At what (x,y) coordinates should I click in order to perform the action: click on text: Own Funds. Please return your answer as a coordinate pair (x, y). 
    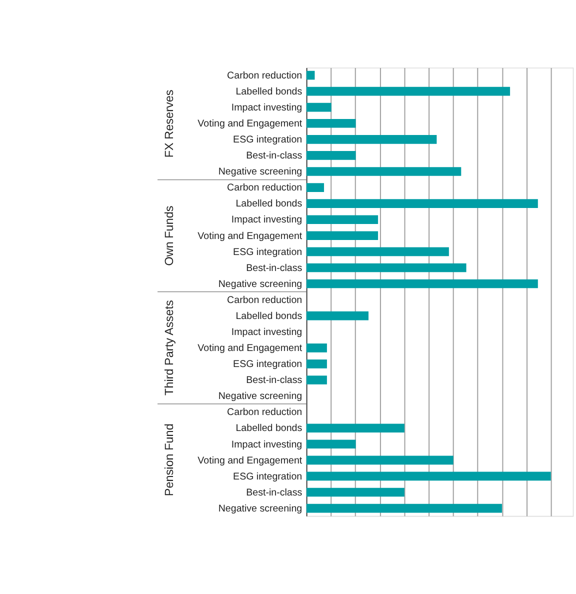
    Looking at the image, I should click on (169, 236).